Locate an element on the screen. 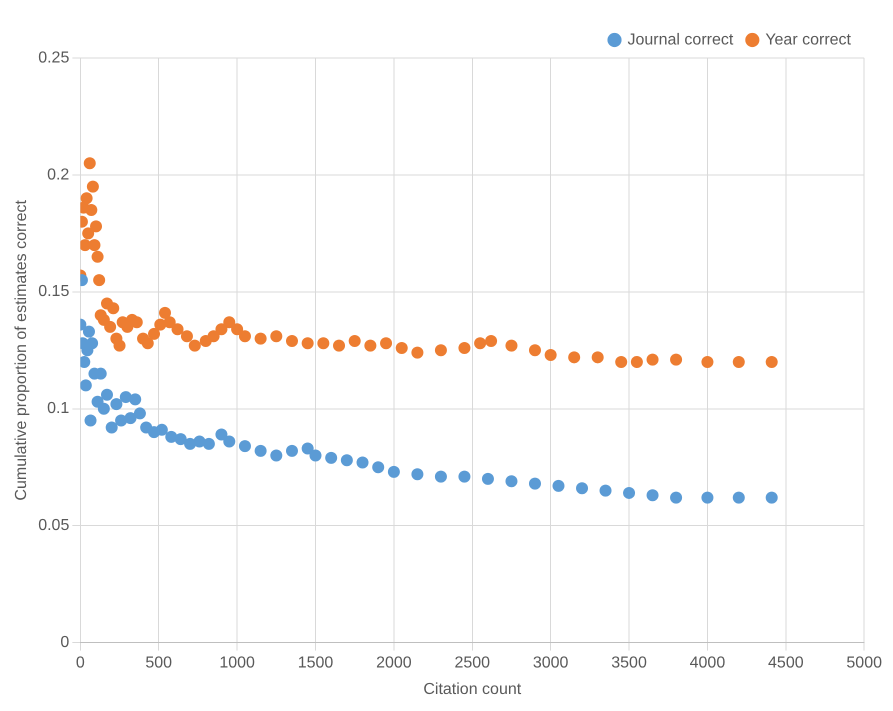  x-tick-label: 4500 is located at coordinates (786, 663).